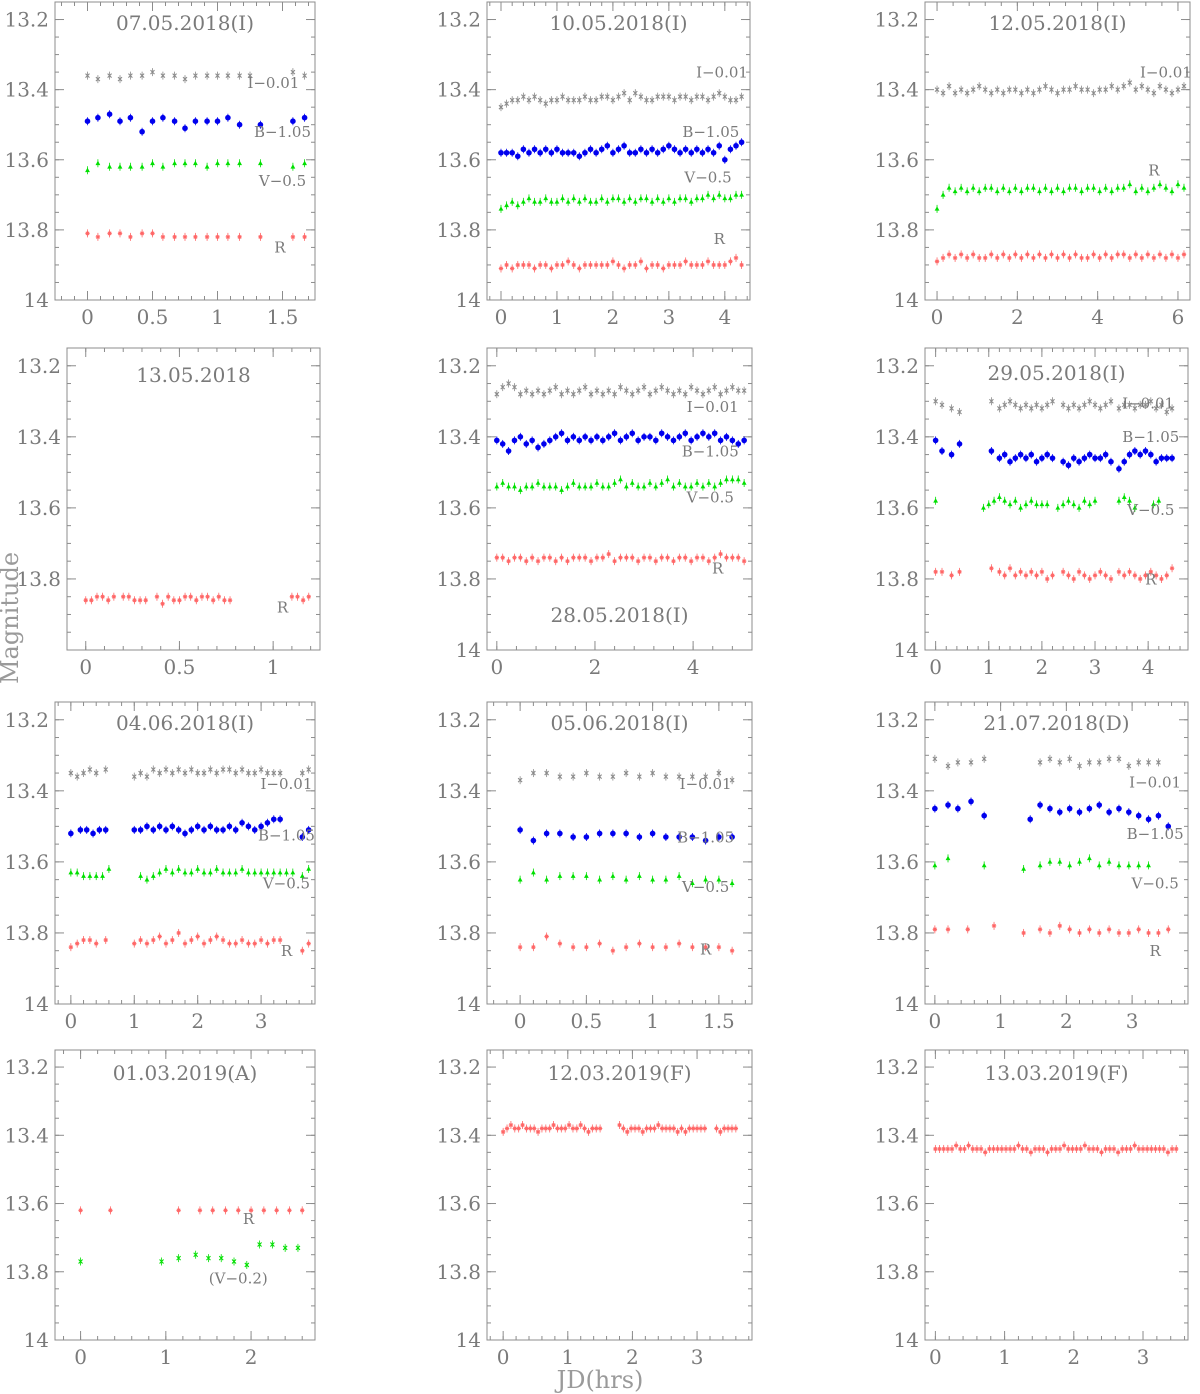  Describe the element at coordinates (1017, 317) in the screenshot. I see `x-tick-label: 2` at that location.